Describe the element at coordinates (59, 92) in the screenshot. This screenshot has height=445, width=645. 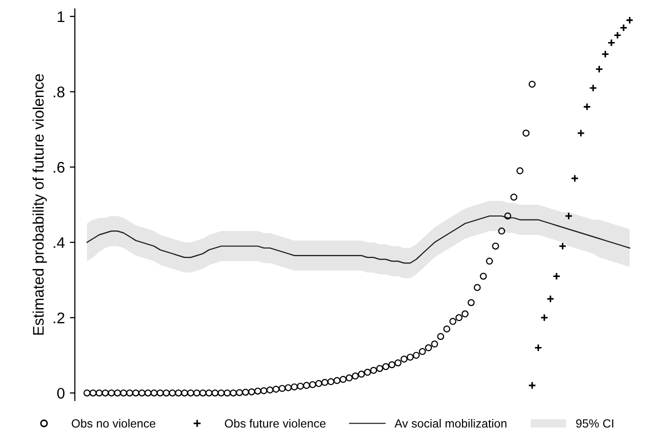
I see `y-tick-label: .8` at that location.